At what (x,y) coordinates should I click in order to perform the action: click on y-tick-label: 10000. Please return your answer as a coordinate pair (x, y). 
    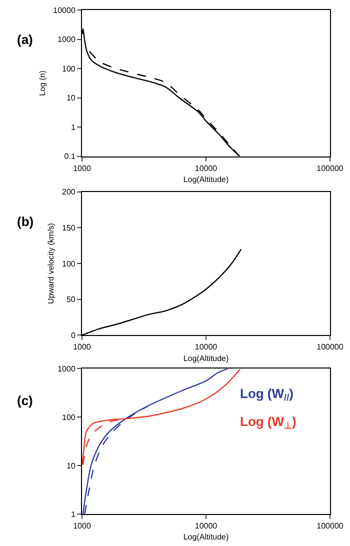
    Looking at the image, I should click on (64, 10).